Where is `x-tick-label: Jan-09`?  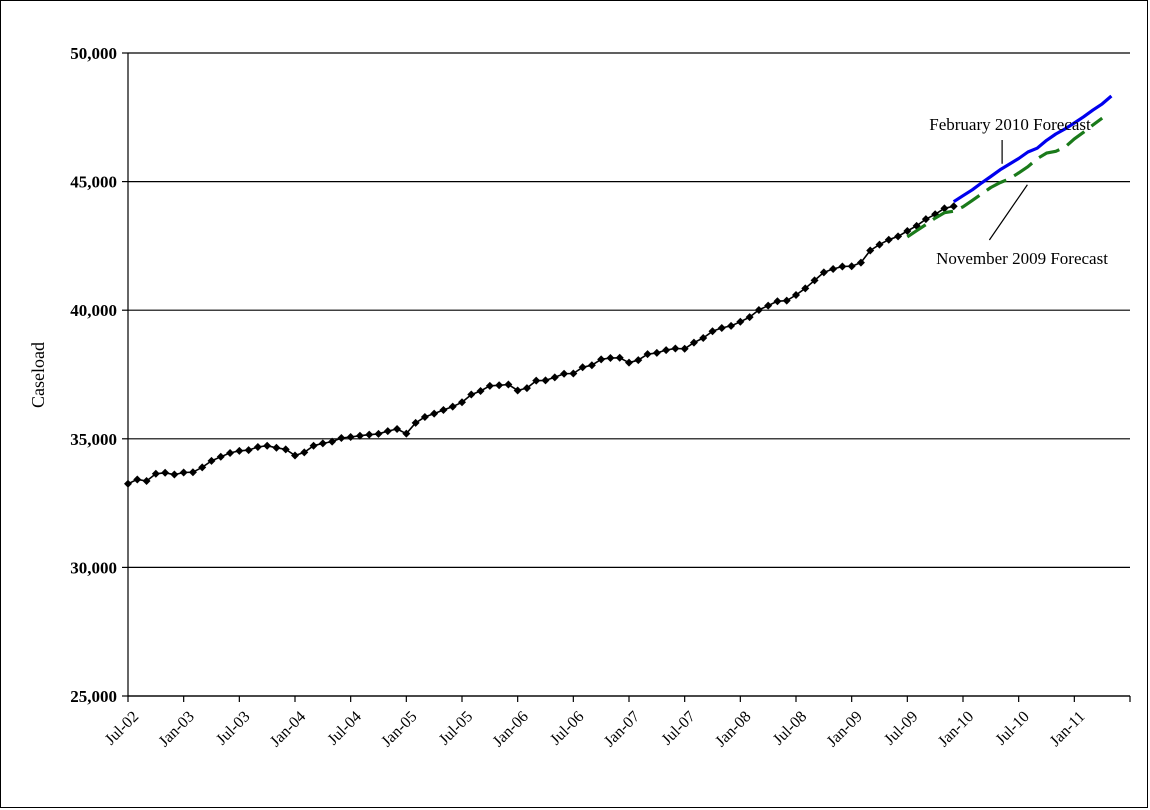
x-tick-label: Jan-09 is located at coordinates (845, 729).